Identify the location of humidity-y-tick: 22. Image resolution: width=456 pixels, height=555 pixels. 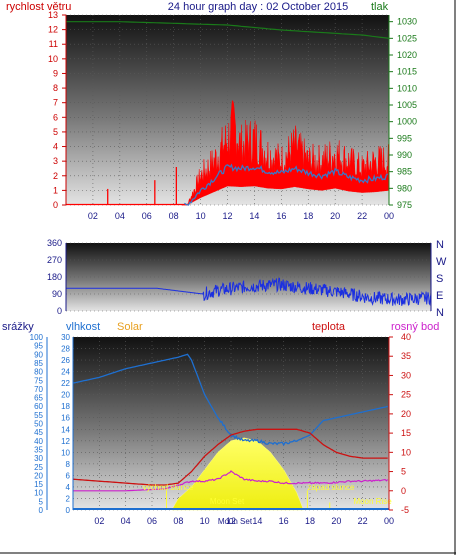
(65, 383).